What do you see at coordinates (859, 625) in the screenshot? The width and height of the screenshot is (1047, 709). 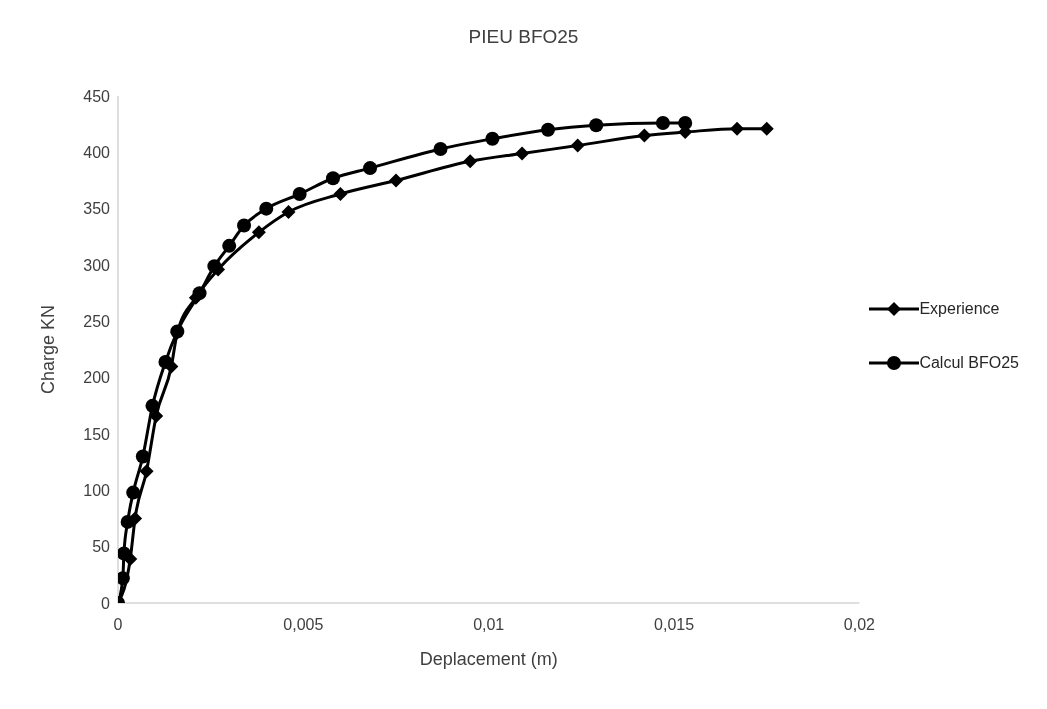 I see `x-tick-label: 0,02` at bounding box center [859, 625].